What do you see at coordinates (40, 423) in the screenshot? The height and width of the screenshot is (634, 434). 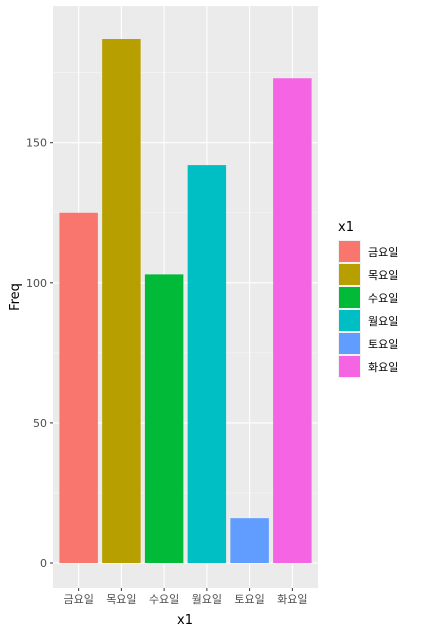 I see `y-tick-label: 50` at bounding box center [40, 423].